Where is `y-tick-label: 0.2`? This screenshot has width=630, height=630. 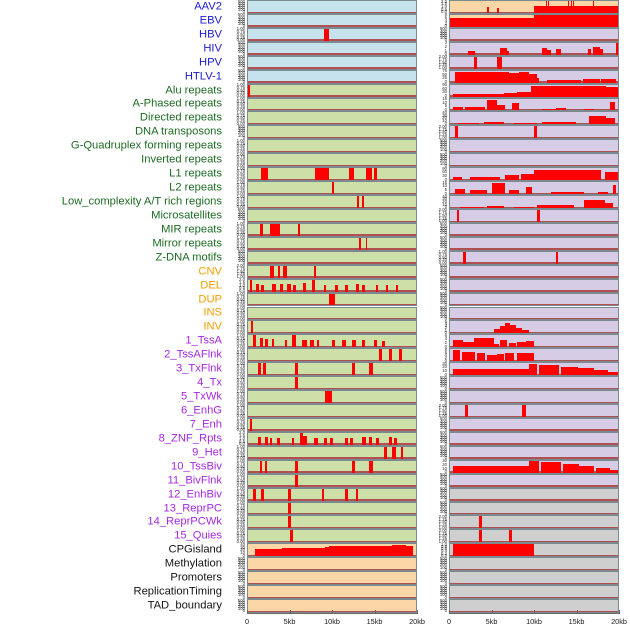
y-tick-label: 0.2 is located at coordinates (444, 553).